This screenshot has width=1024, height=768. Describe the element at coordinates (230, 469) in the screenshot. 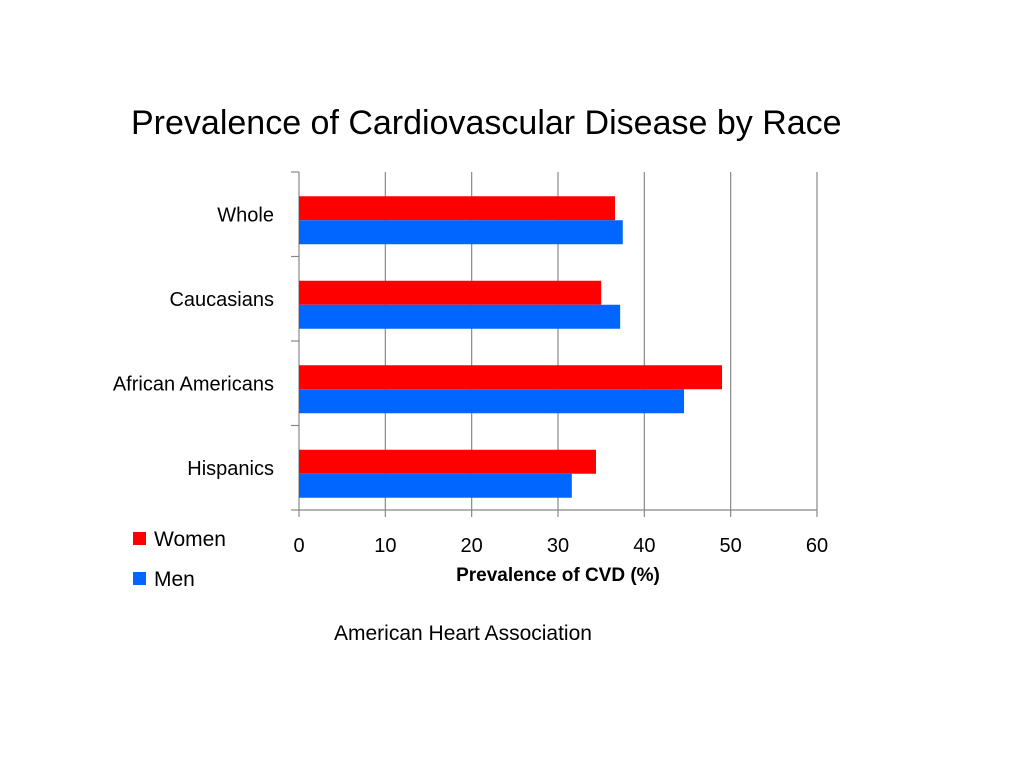

I see `category-label: Hispanics` at that location.